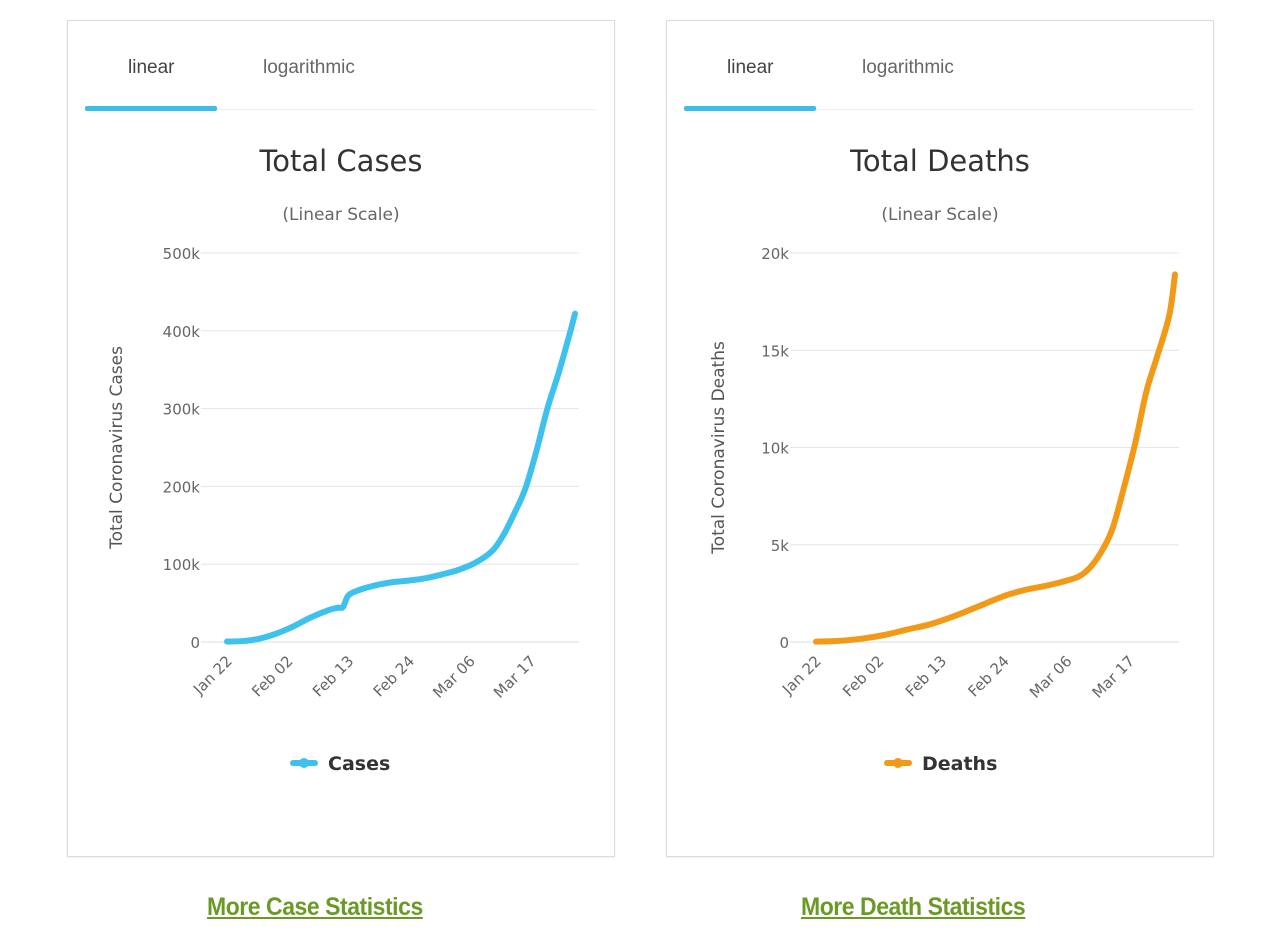 The width and height of the screenshot is (1280, 952). What do you see at coordinates (780, 546) in the screenshot?
I see `y-tick-label: 5k` at bounding box center [780, 546].